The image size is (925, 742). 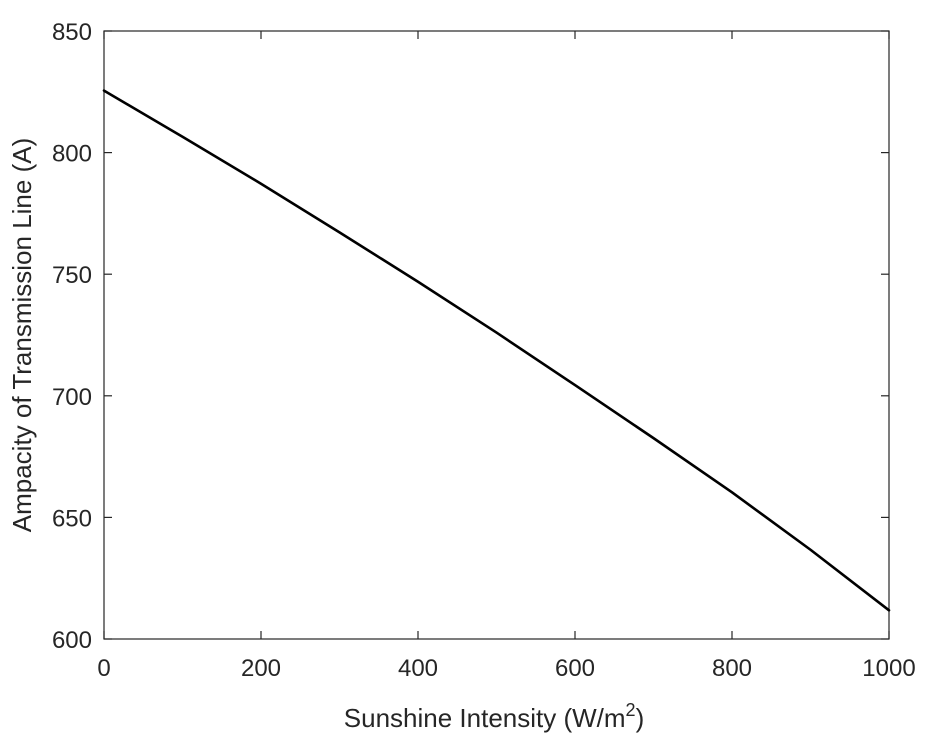 What do you see at coordinates (575, 668) in the screenshot?
I see `x-tick-label: 600` at bounding box center [575, 668].